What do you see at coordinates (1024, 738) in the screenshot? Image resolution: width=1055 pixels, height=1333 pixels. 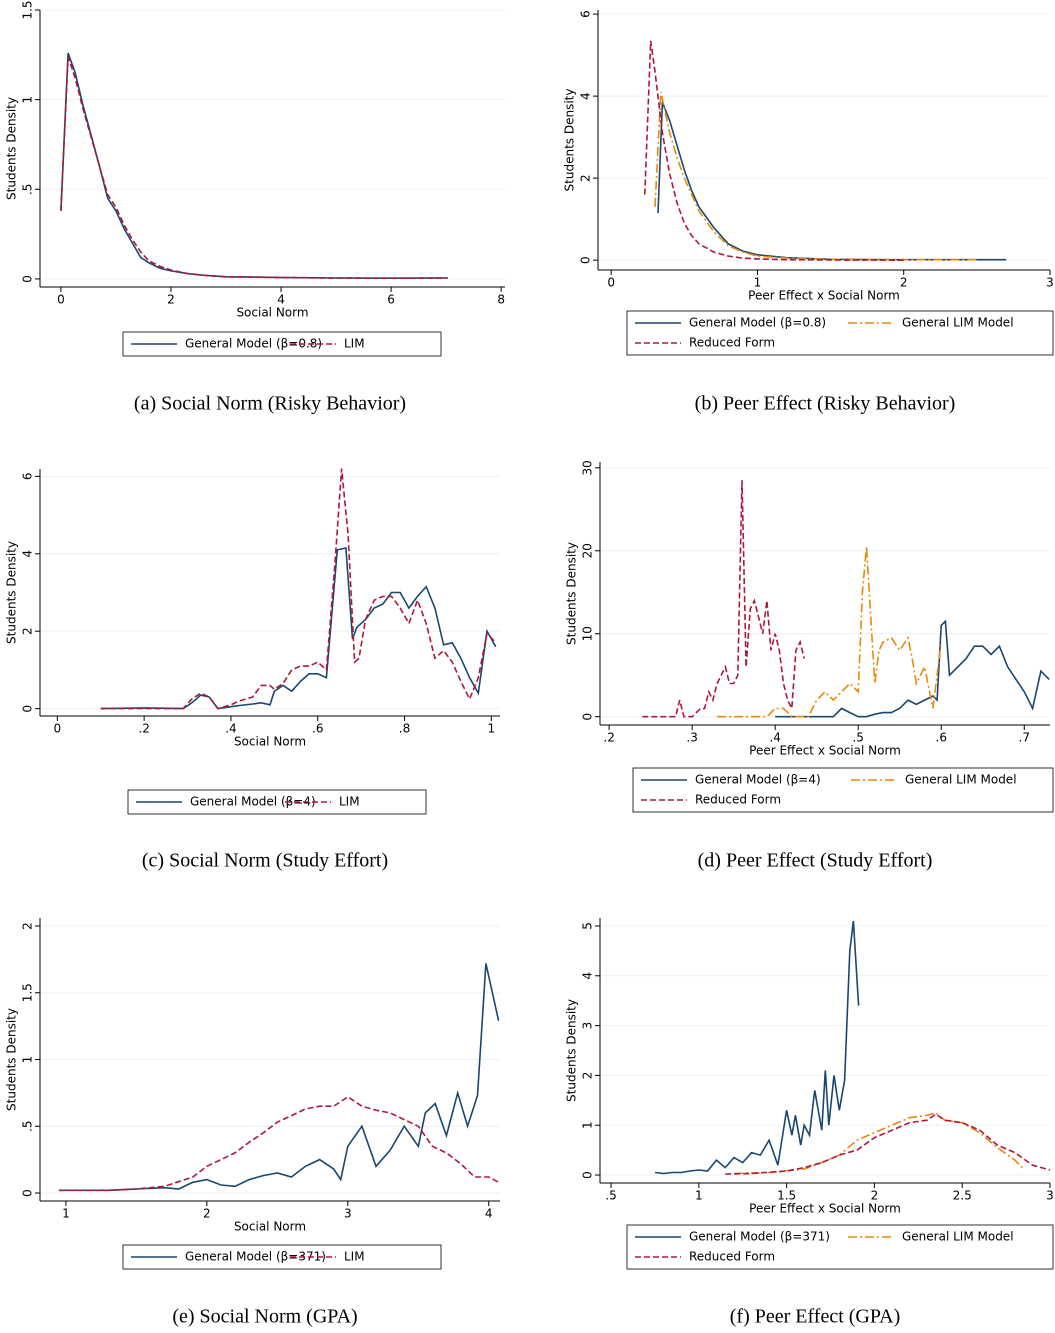 I see `x-tick-label: .7` at bounding box center [1024, 738].